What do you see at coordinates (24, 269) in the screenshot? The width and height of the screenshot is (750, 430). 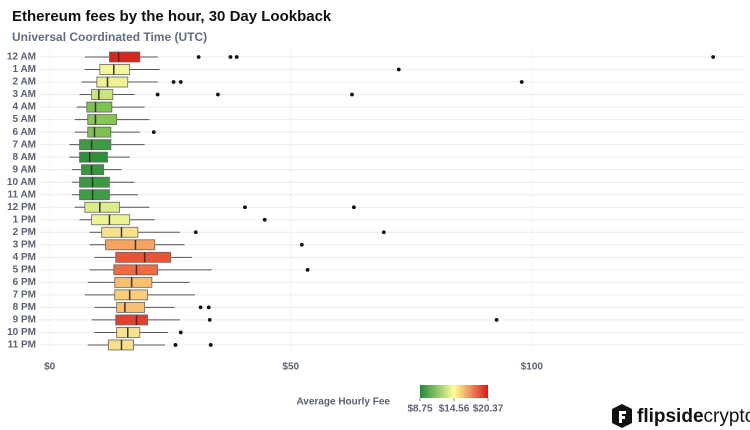 I see `y-tick-label: 5 PM` at bounding box center [24, 269].